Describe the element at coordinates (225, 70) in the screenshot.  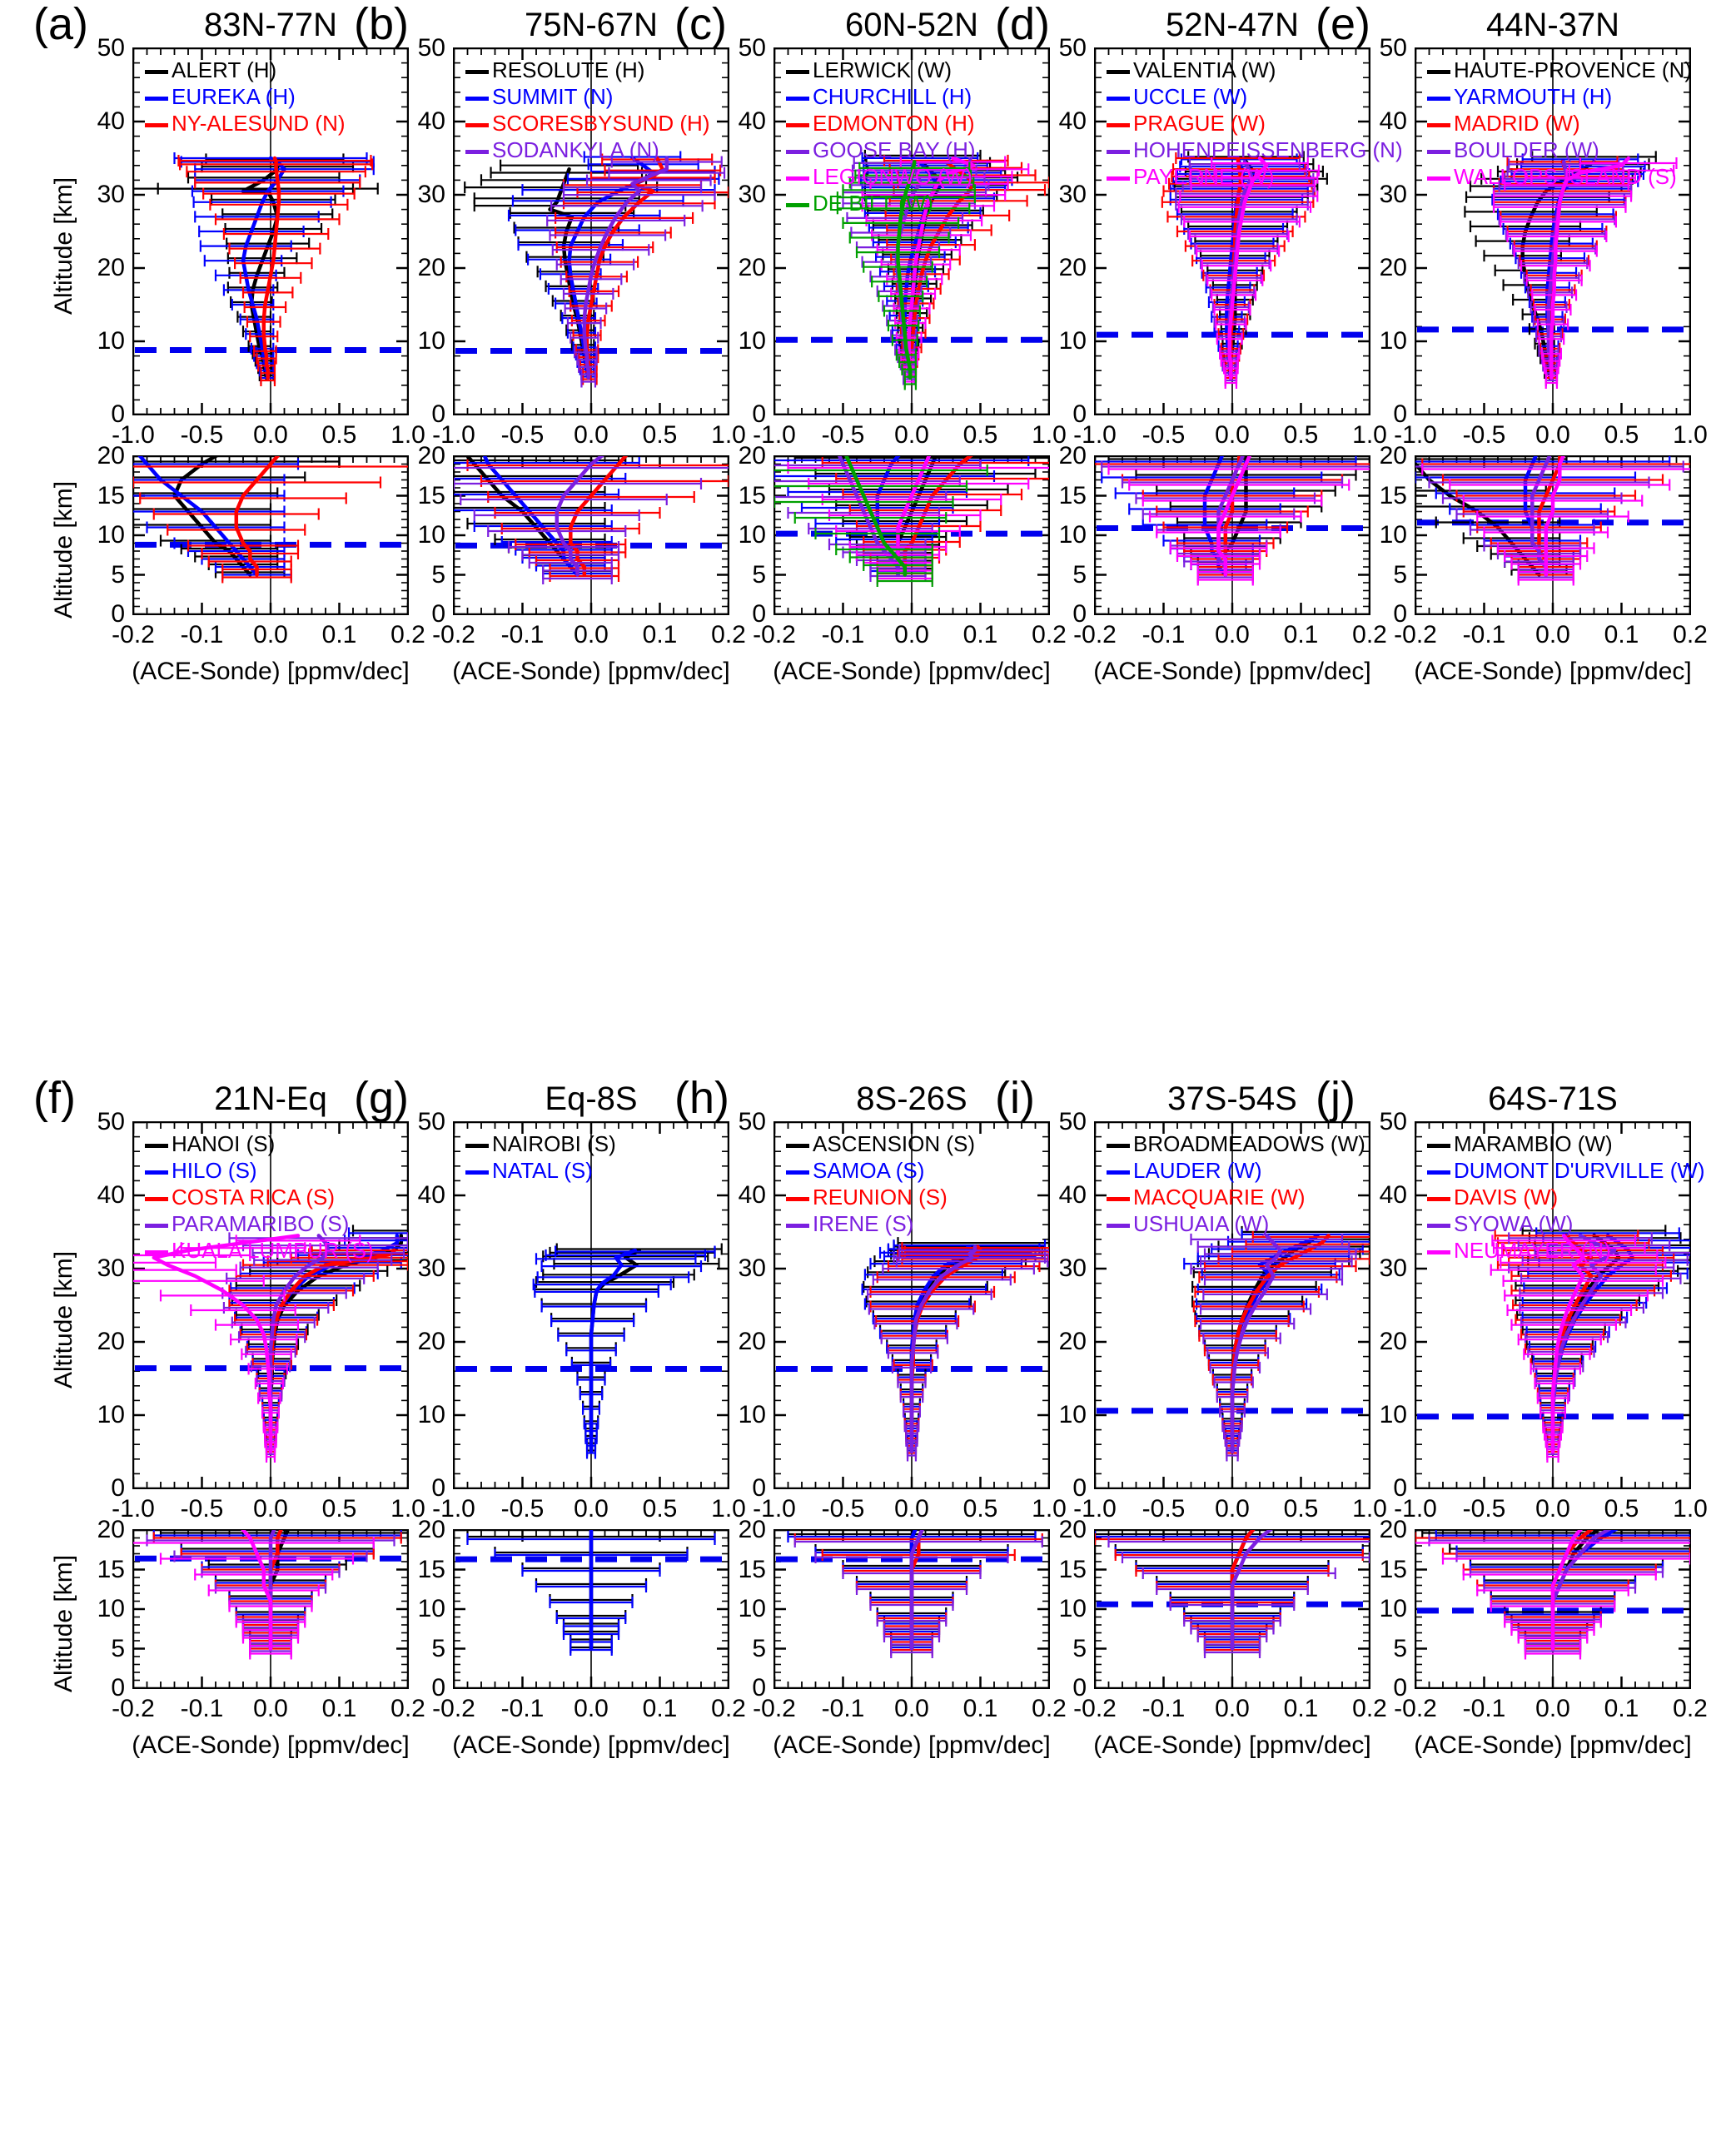
I see `legend-label: ALERT (H)` at that location.